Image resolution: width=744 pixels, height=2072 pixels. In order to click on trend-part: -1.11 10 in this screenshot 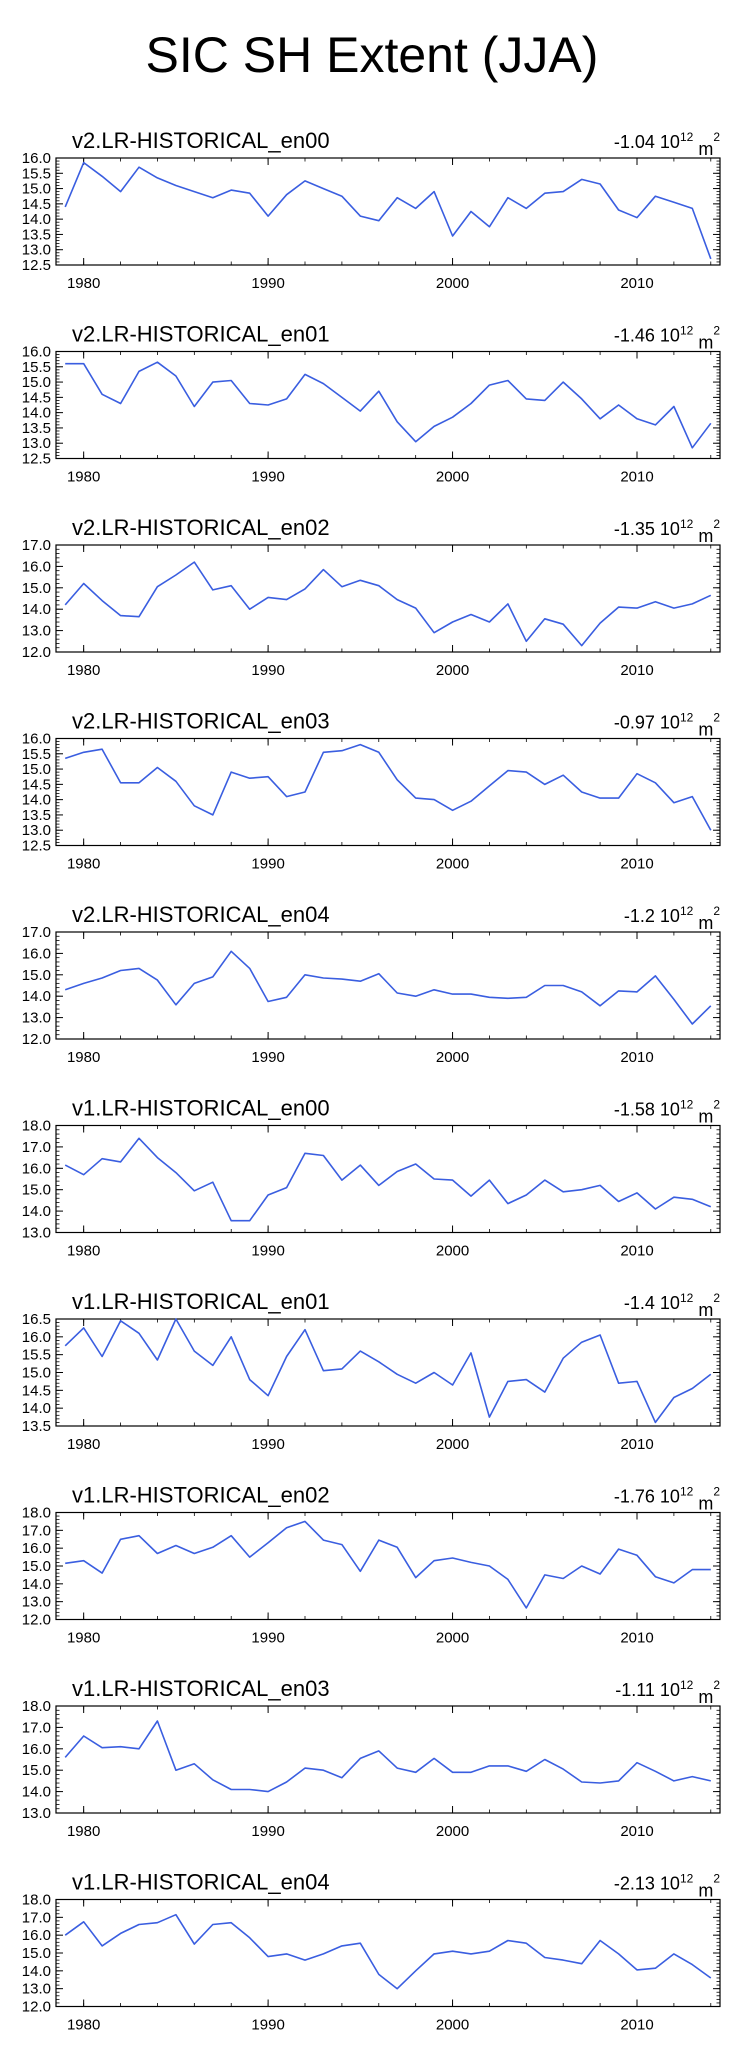, I will do `click(647, 1690)`.